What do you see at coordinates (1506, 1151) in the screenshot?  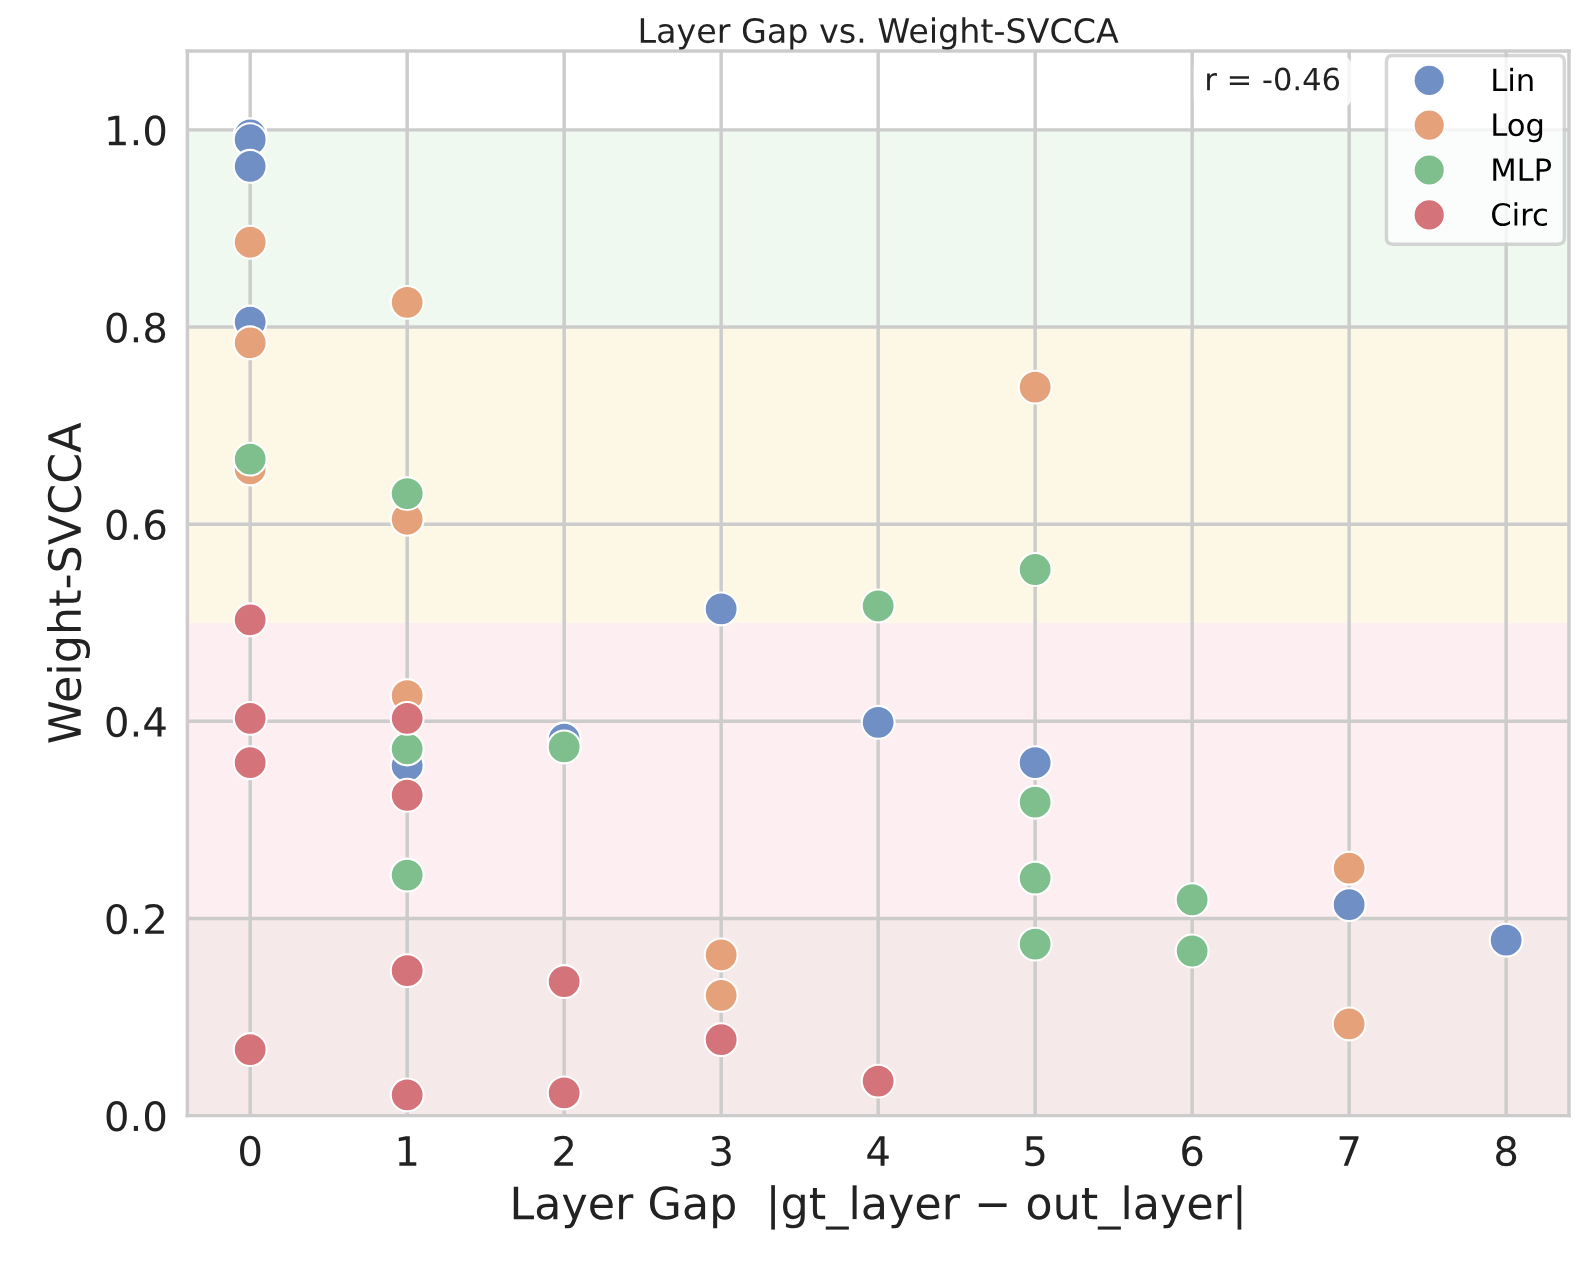 I see `x-tick-label: 8` at bounding box center [1506, 1151].